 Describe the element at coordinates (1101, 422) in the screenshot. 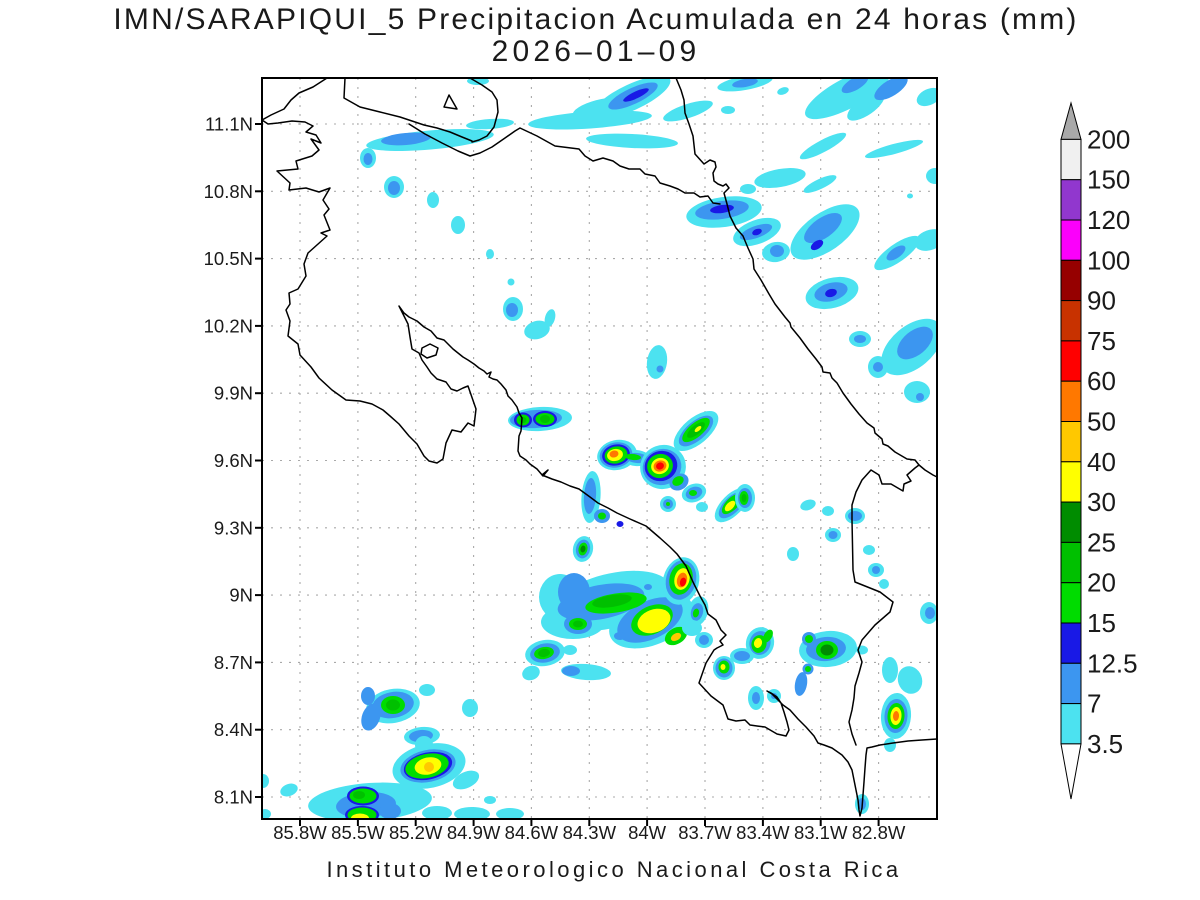

I see `svg-text: 50` at that location.